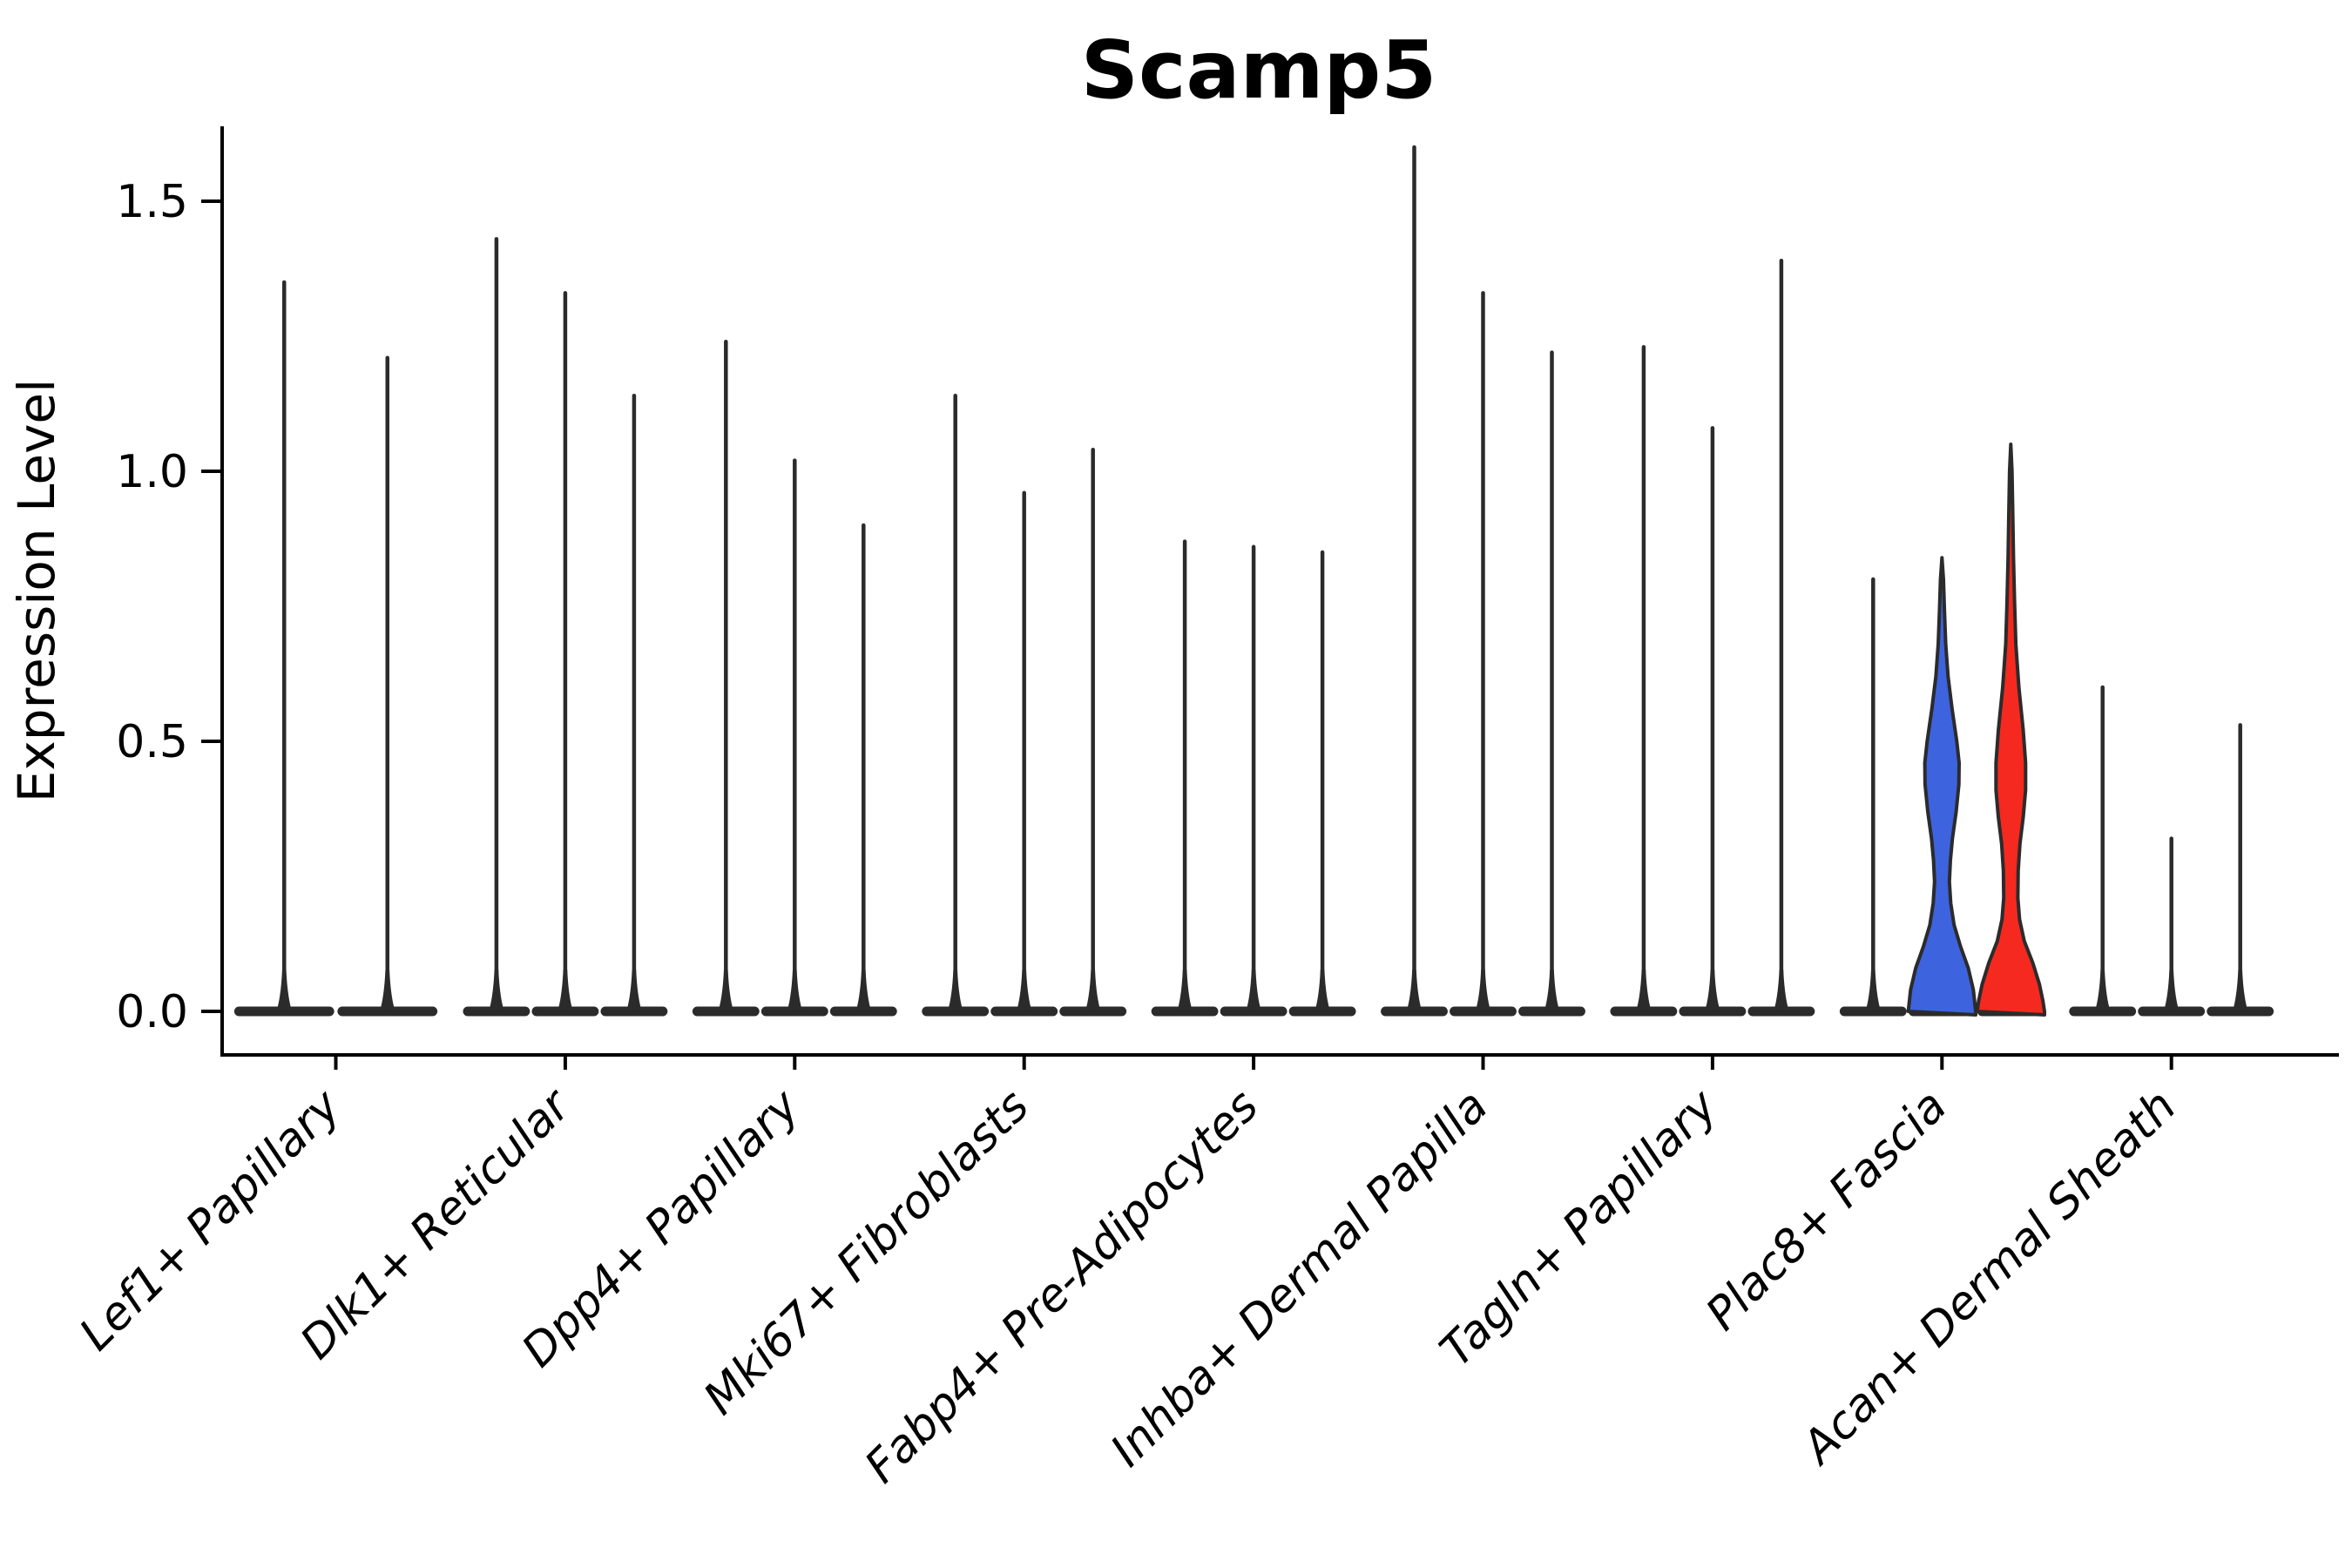  Describe the element at coordinates (152, 742) in the screenshot. I see `y-tick-label: 0.5` at that location.